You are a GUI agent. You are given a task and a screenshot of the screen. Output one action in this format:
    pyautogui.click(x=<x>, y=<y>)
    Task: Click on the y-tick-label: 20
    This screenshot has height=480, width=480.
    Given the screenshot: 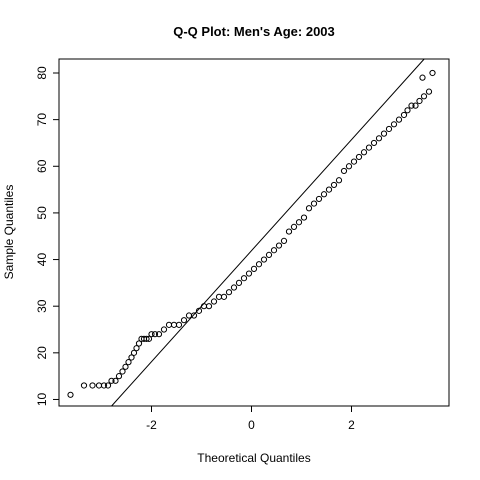 What is the action you would take?
    pyautogui.click(x=42, y=353)
    